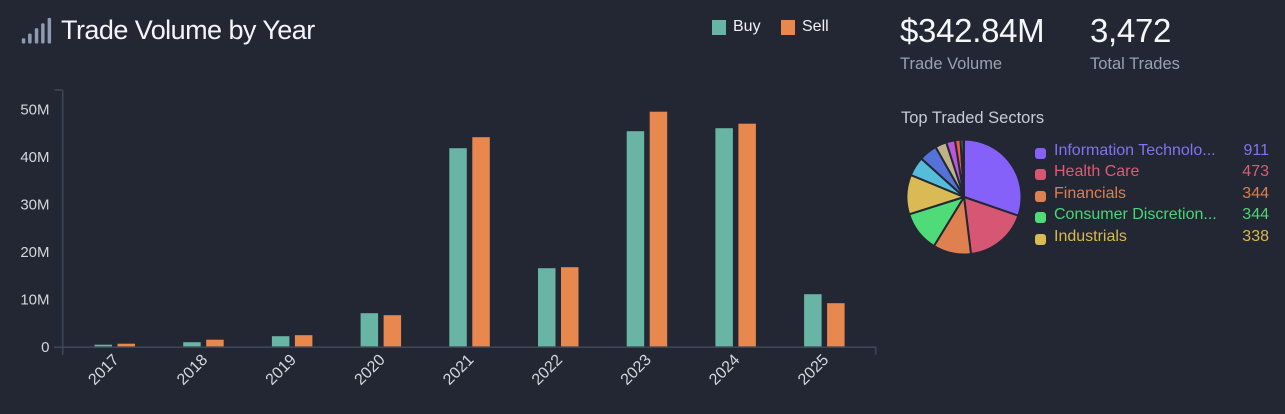  Describe the element at coordinates (34, 205) in the screenshot. I see `svg-text: 30M` at that location.